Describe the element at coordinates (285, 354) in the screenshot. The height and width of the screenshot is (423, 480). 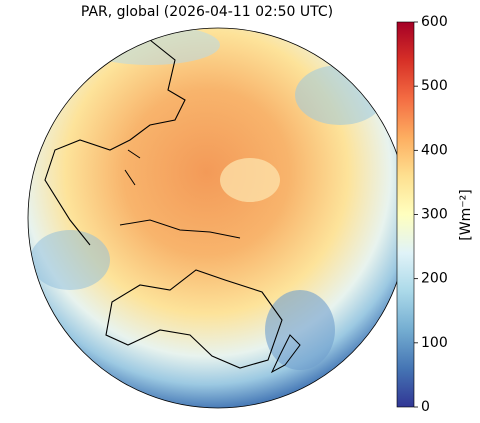
I see `coastline-nz` at that location.